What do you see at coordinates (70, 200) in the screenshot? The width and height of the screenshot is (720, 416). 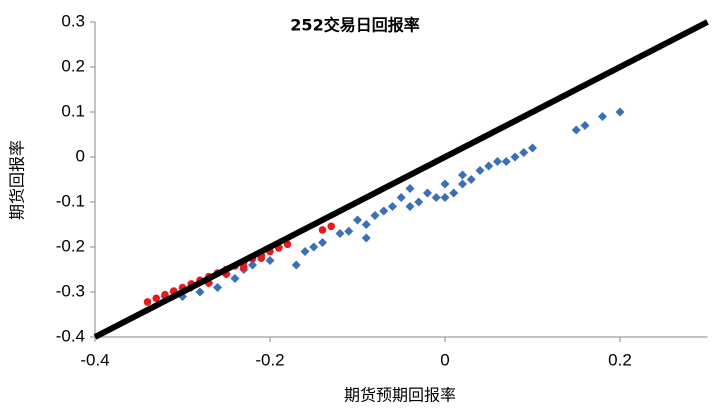 I see `y-tick-label: -0.1` at bounding box center [70, 200].